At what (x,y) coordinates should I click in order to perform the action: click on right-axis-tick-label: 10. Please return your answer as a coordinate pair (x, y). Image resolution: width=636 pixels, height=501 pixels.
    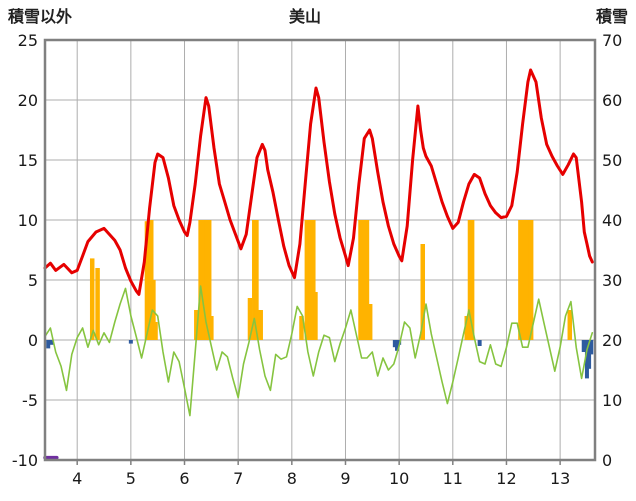
    Looking at the image, I should click on (612, 400).